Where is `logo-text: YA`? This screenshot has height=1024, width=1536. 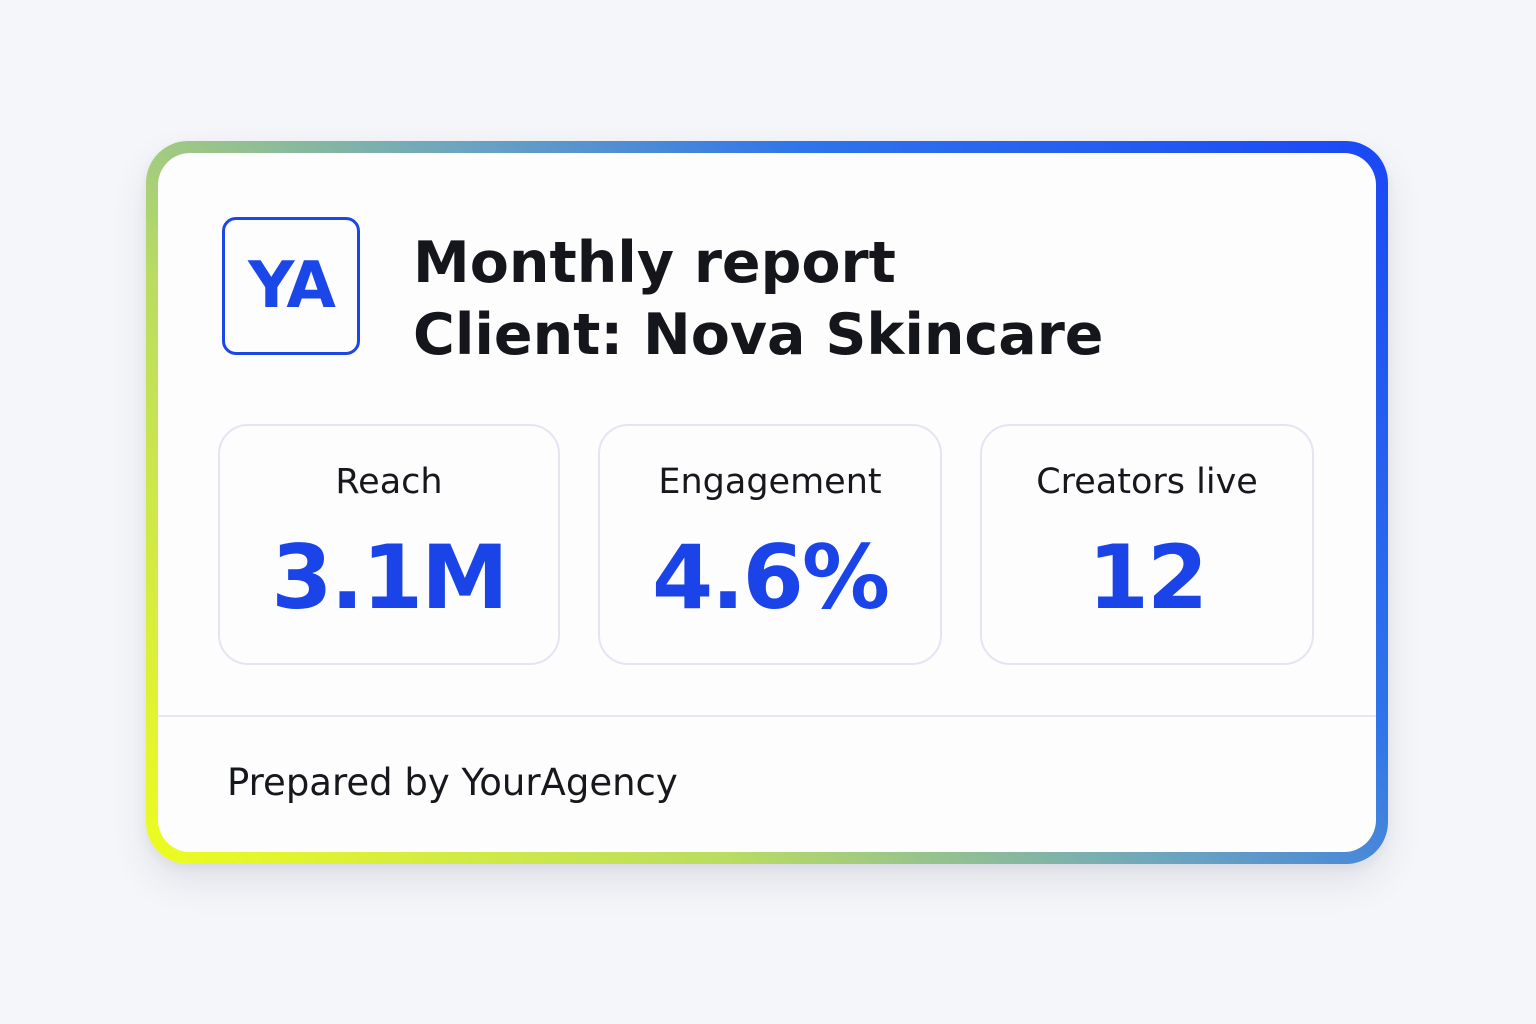
logo-text: YA is located at coordinates (292, 286).